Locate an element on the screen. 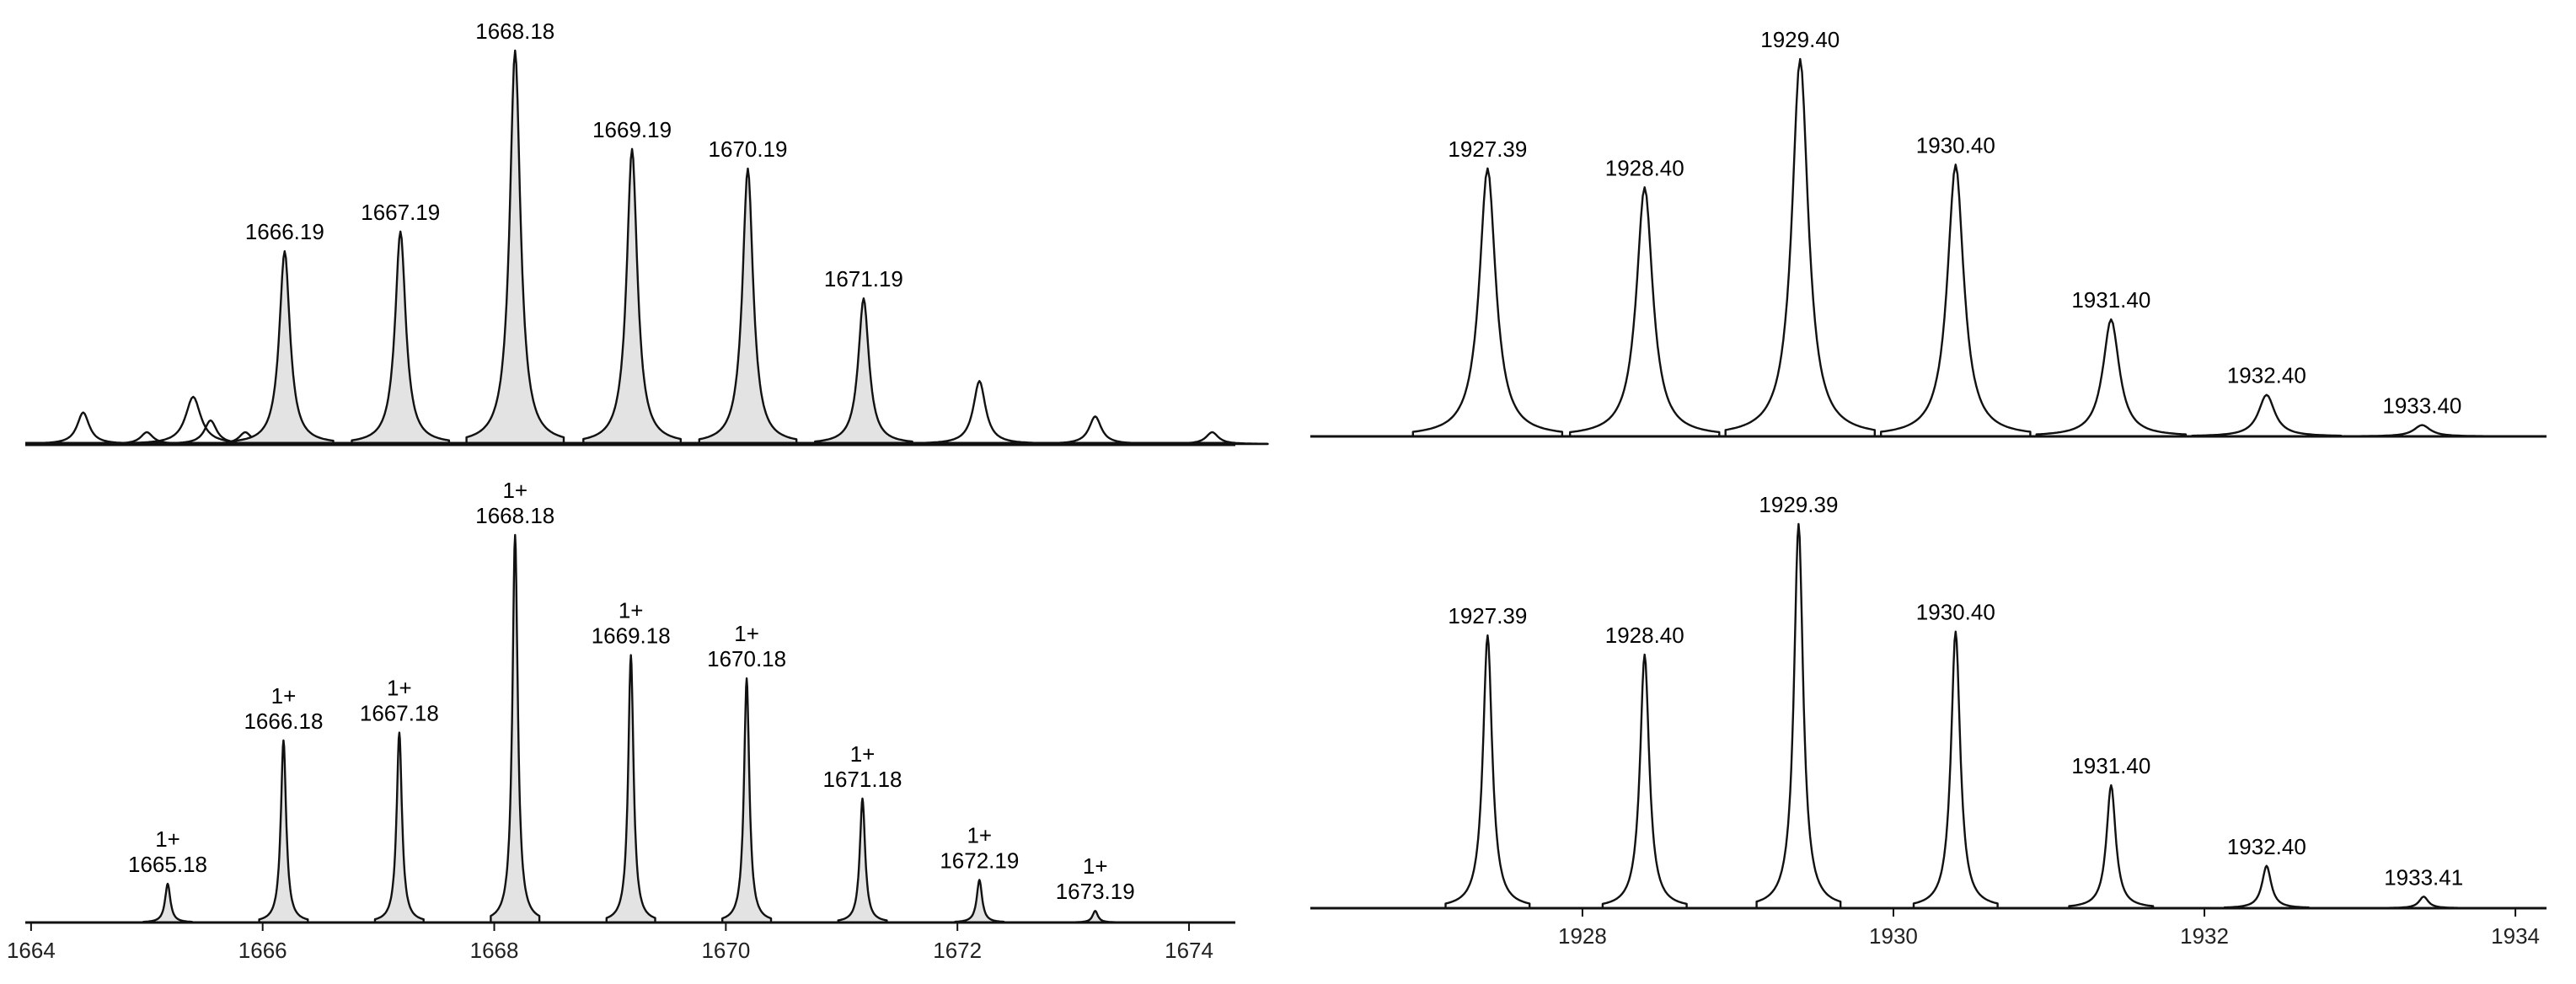 Image resolution: width=2576 pixels, height=984 pixels. x-tick-label: 1928 is located at coordinates (1582, 936).